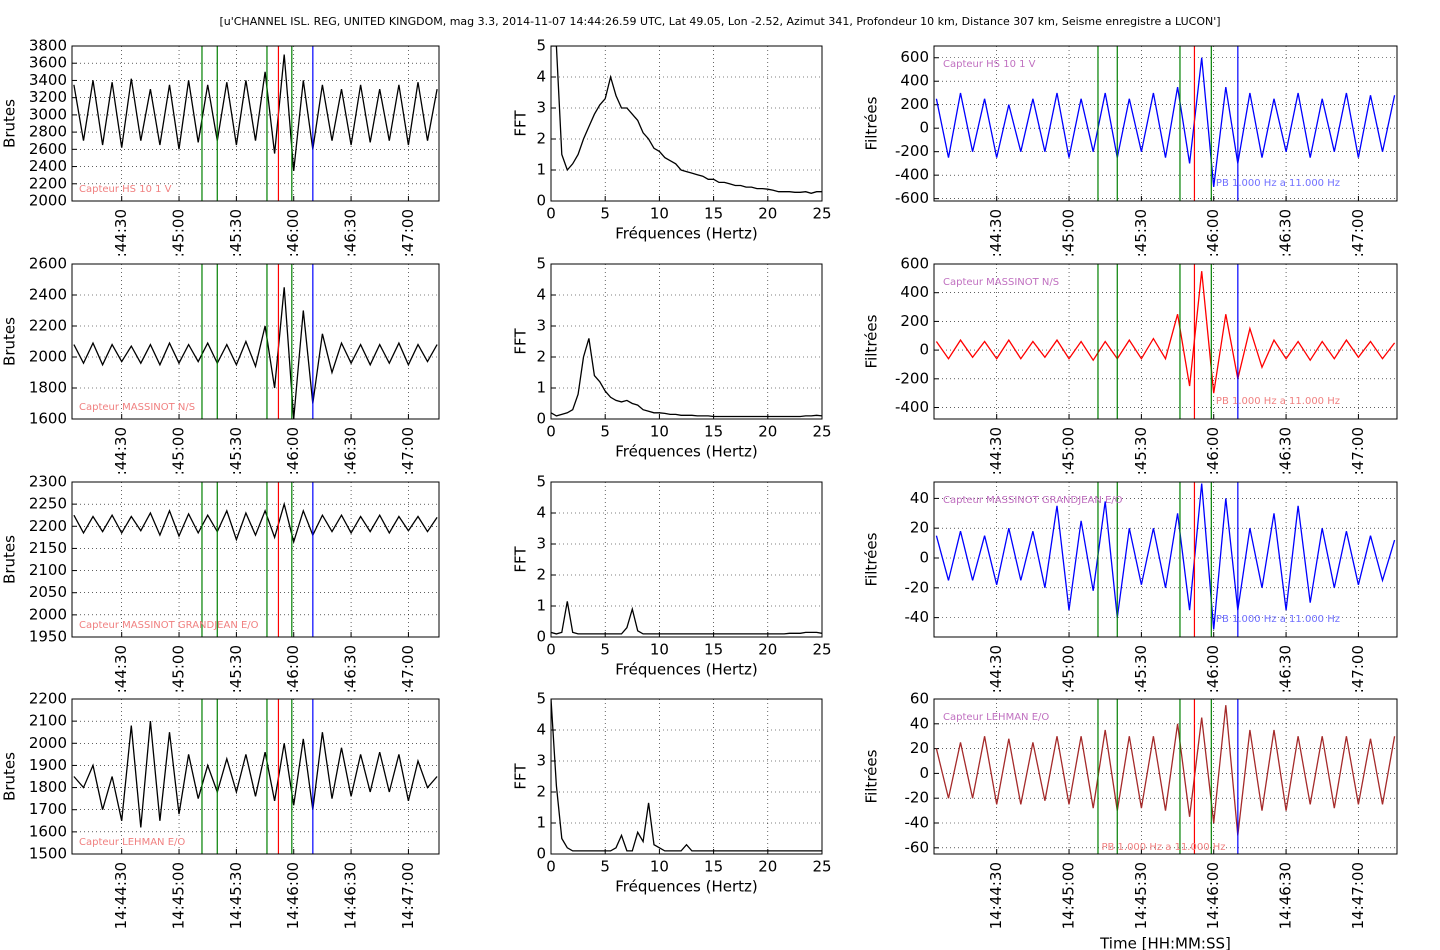 The width and height of the screenshot is (1440, 950). Describe the element at coordinates (48, 637) in the screenshot. I see `y-tick-label: 1950` at that location.